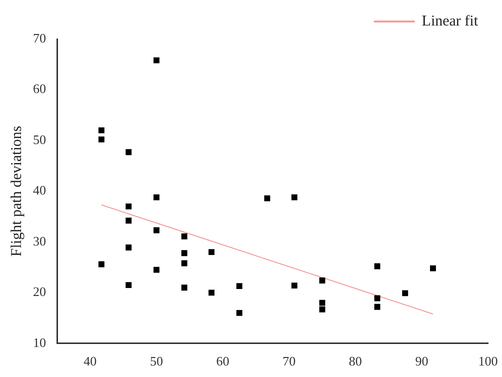 Image resolution: width=502 pixels, height=377 pixels. What do you see at coordinates (223, 361) in the screenshot?
I see `x-tick-label: 60` at bounding box center [223, 361].